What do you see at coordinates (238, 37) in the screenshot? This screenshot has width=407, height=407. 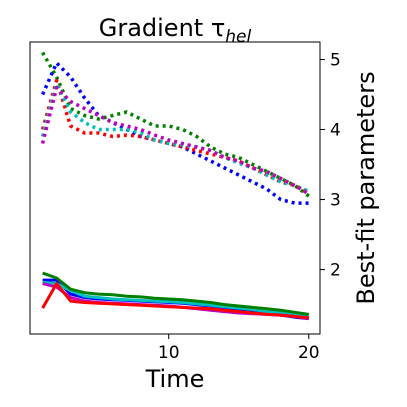 I see `chart-title-subscript: hel` at bounding box center [238, 37].